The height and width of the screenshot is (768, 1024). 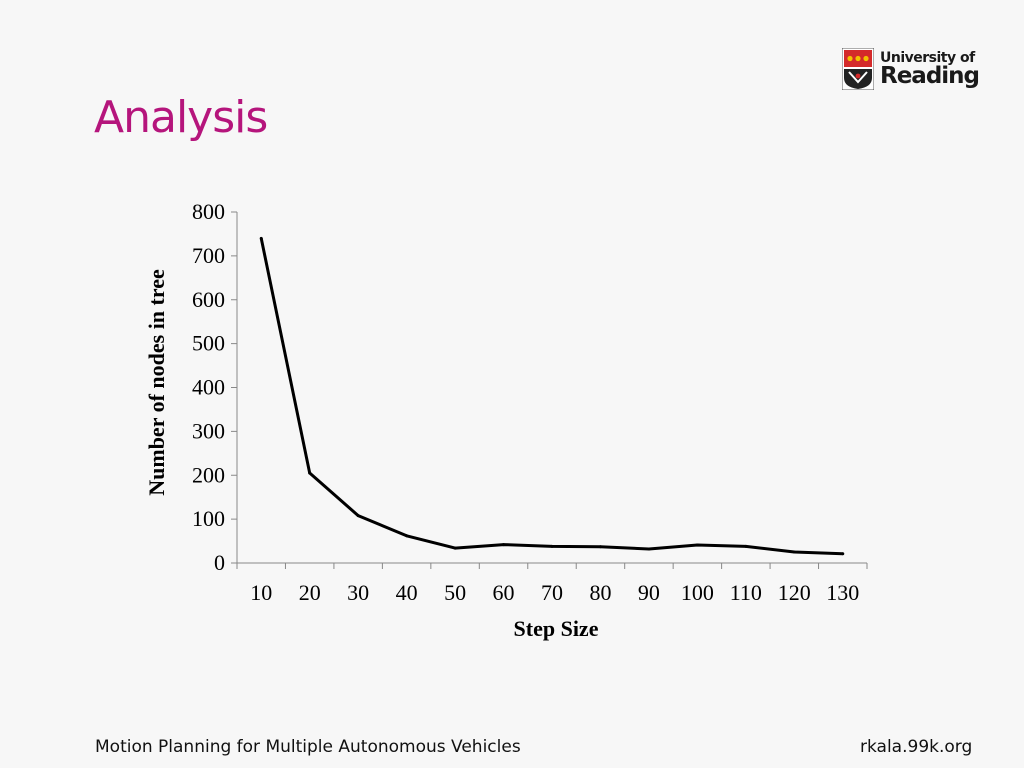 What do you see at coordinates (600, 592) in the screenshot?
I see `x-tick-label: 80` at bounding box center [600, 592].